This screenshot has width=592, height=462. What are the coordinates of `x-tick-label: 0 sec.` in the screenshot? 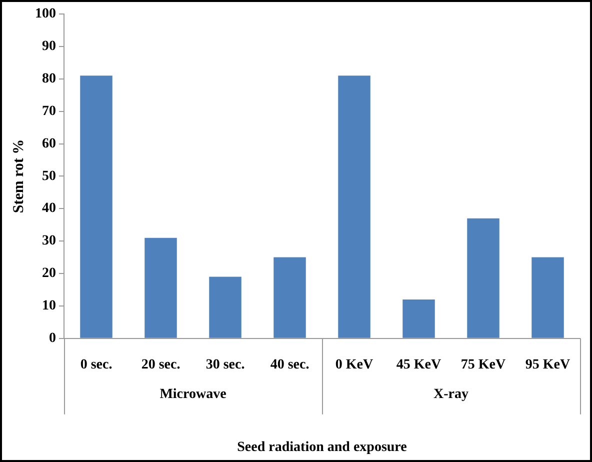 It's located at (96, 364).